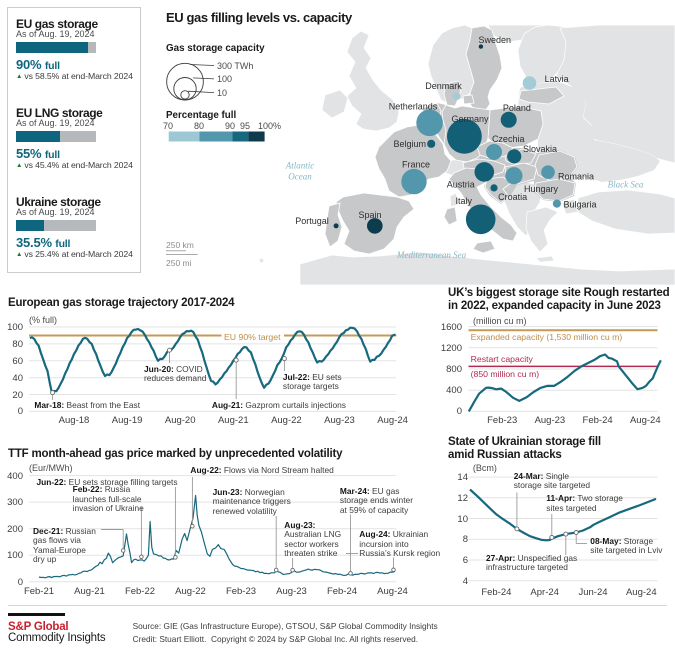  What do you see at coordinates (557, 79) in the screenshot?
I see `svg-text: Latvia` at bounding box center [557, 79].